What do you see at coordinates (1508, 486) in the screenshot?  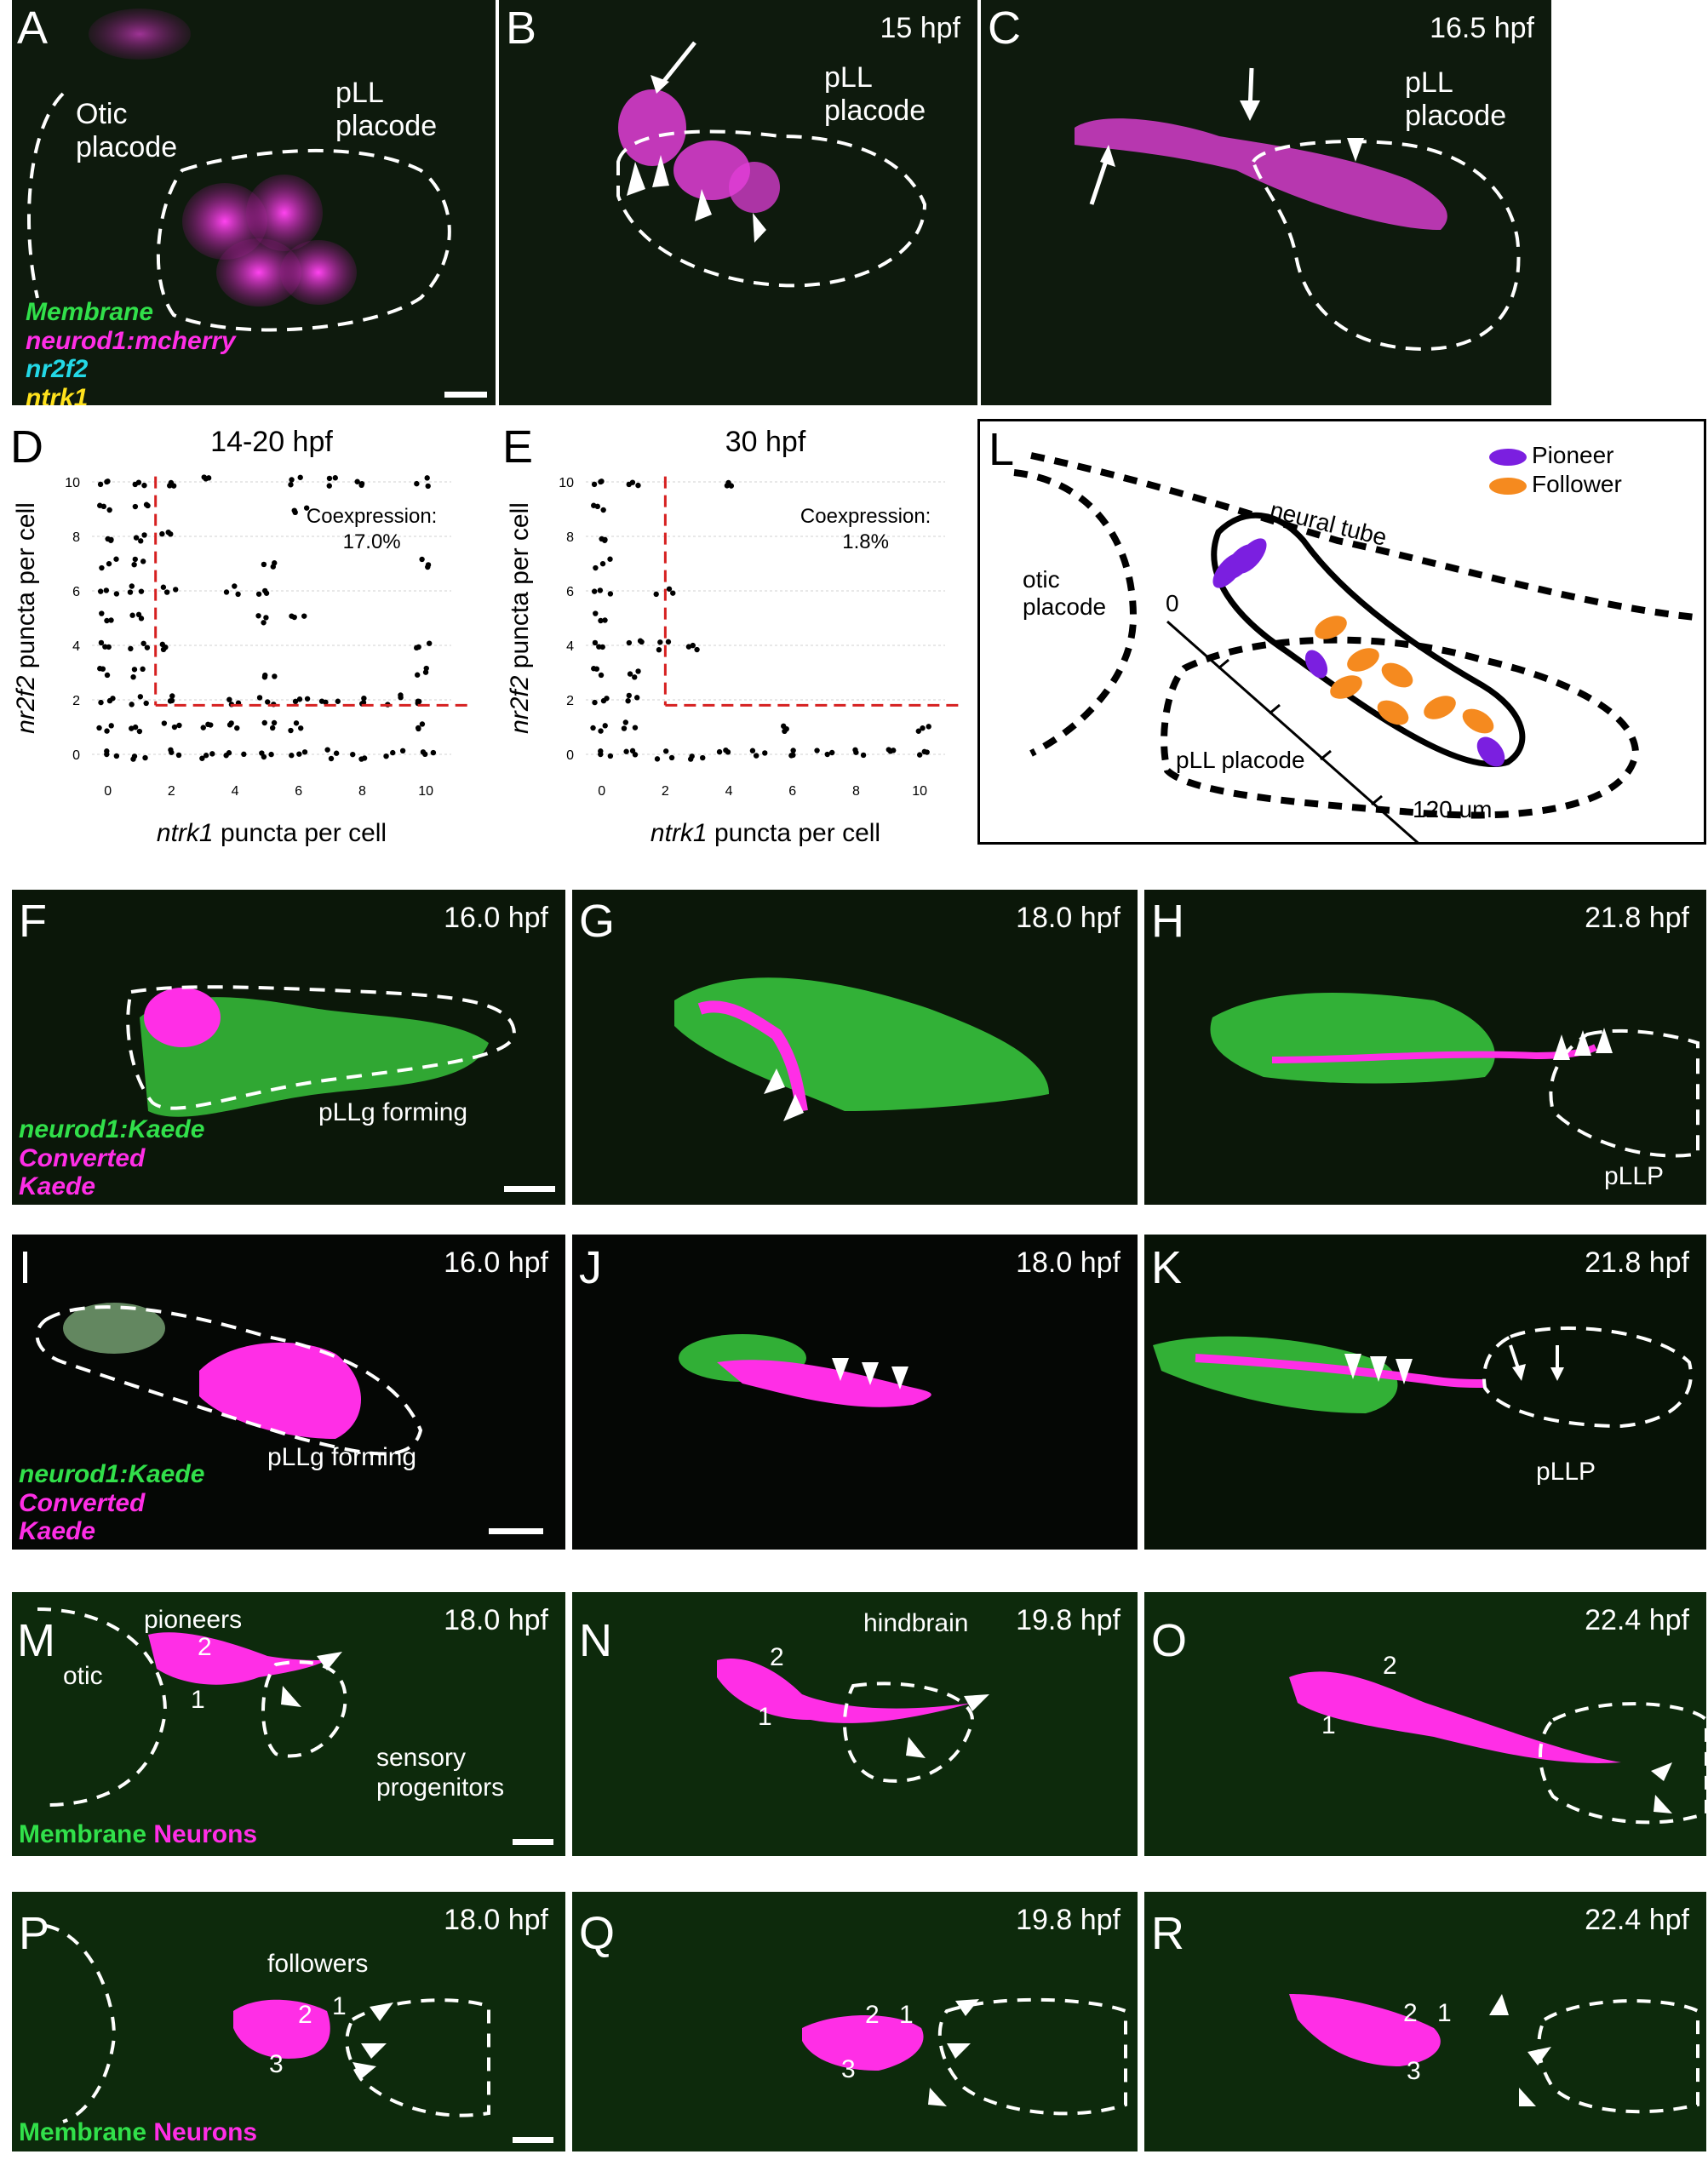 I see `follower-legend-swatch` at bounding box center [1508, 486].